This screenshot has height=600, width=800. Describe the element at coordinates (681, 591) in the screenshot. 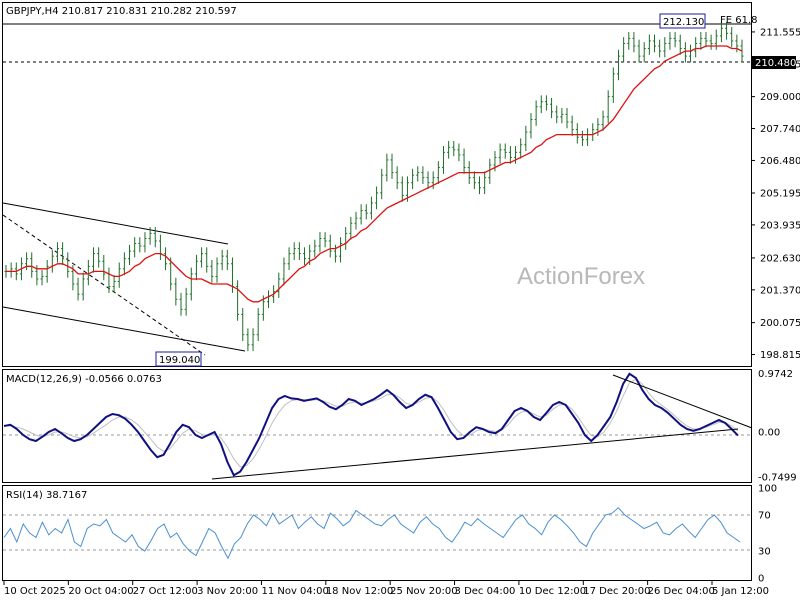

I see `time-tick-label: 26 Dec 04:00` at that location.